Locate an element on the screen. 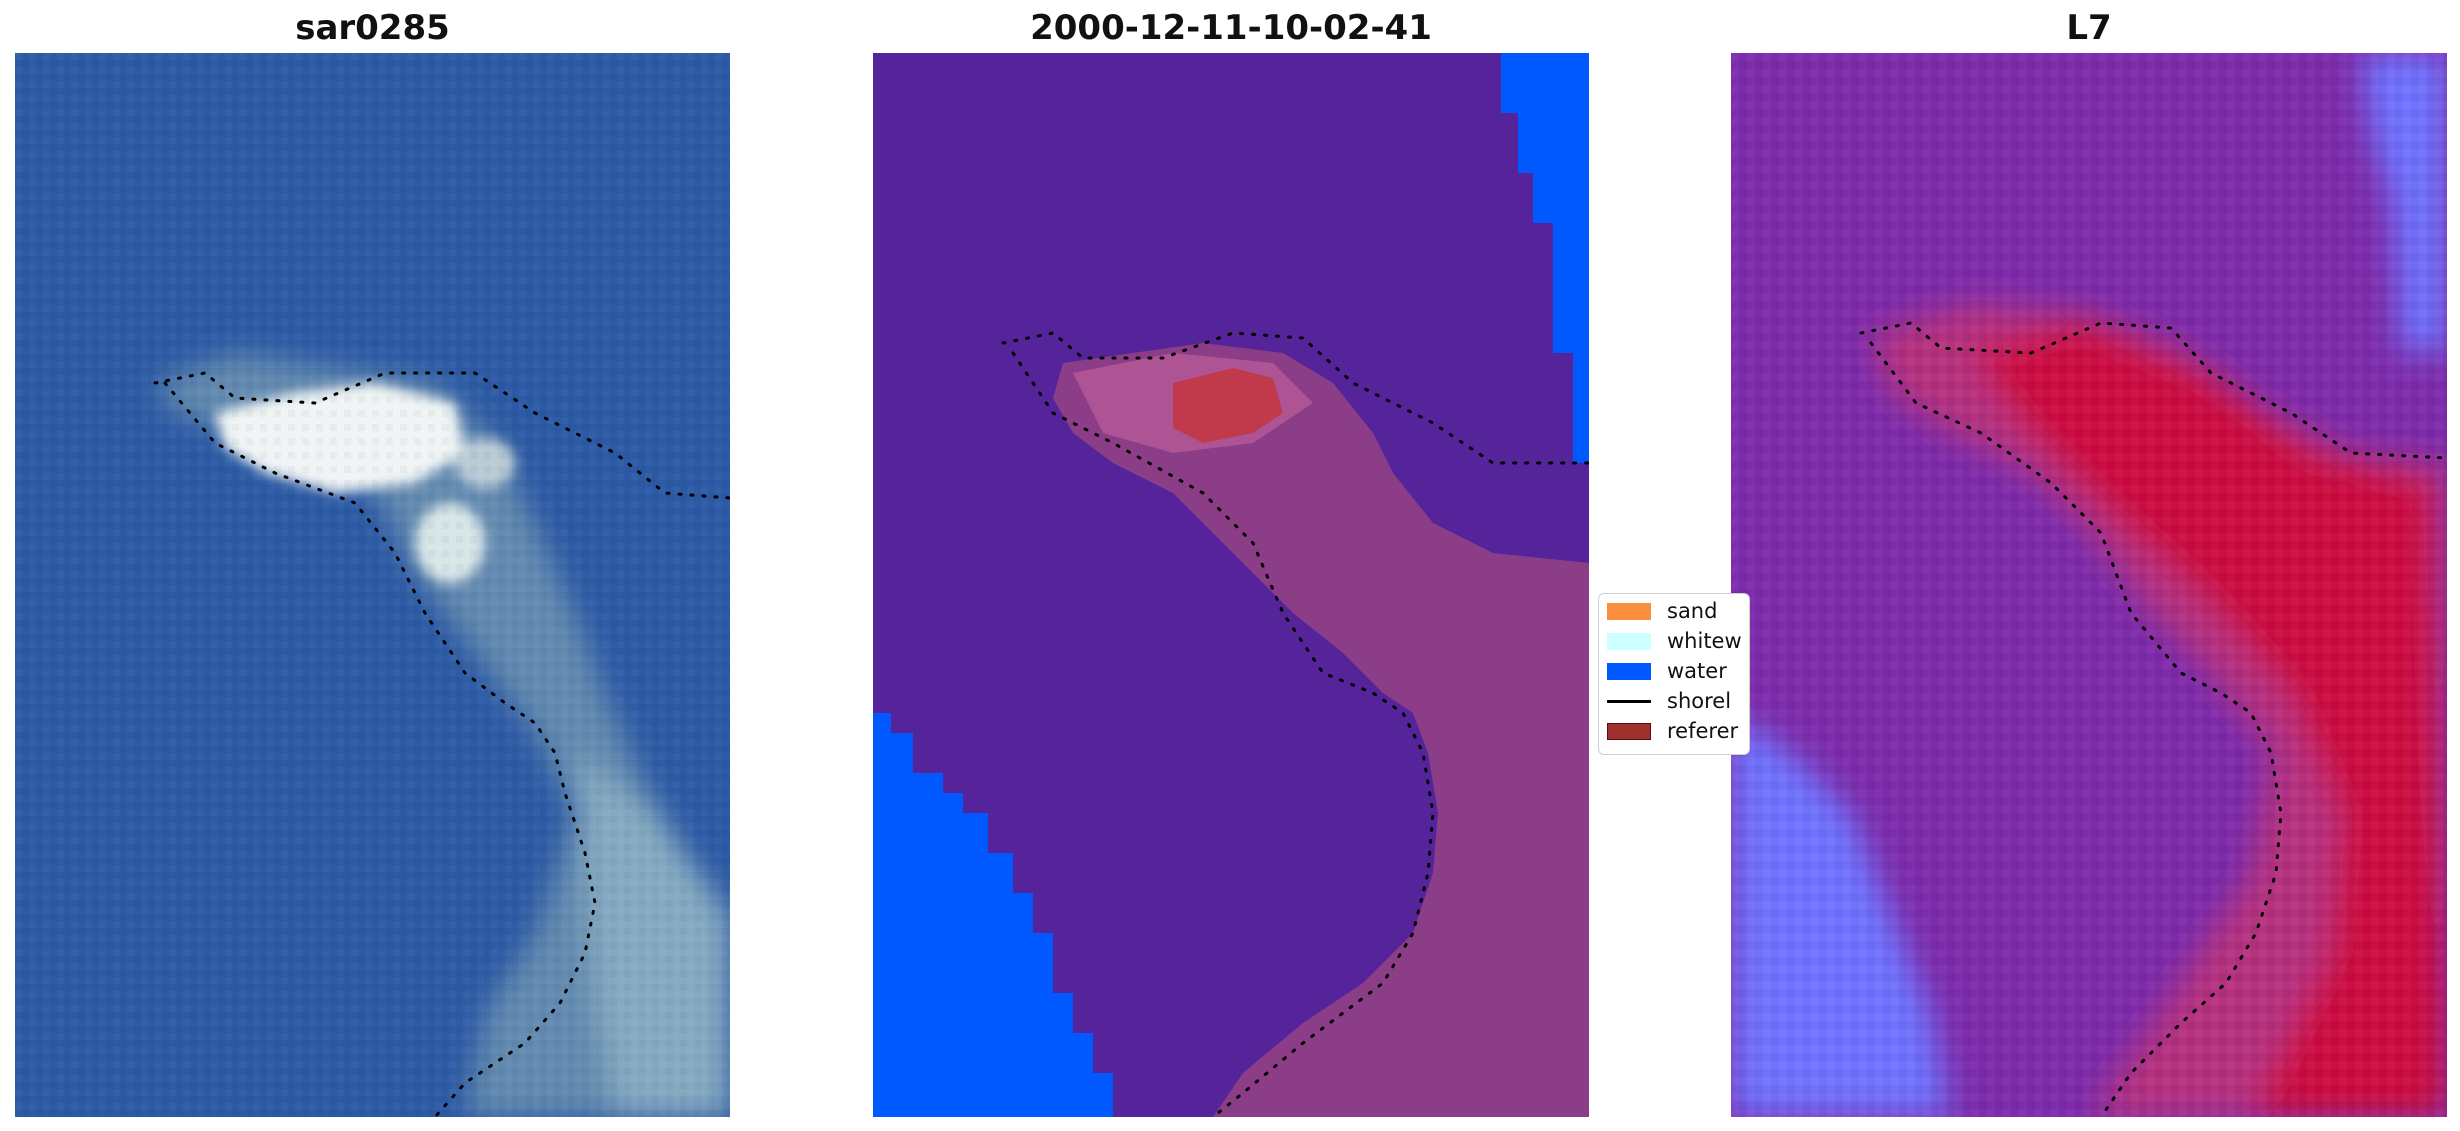  legend-label-water: water is located at coordinates (1697, 671).